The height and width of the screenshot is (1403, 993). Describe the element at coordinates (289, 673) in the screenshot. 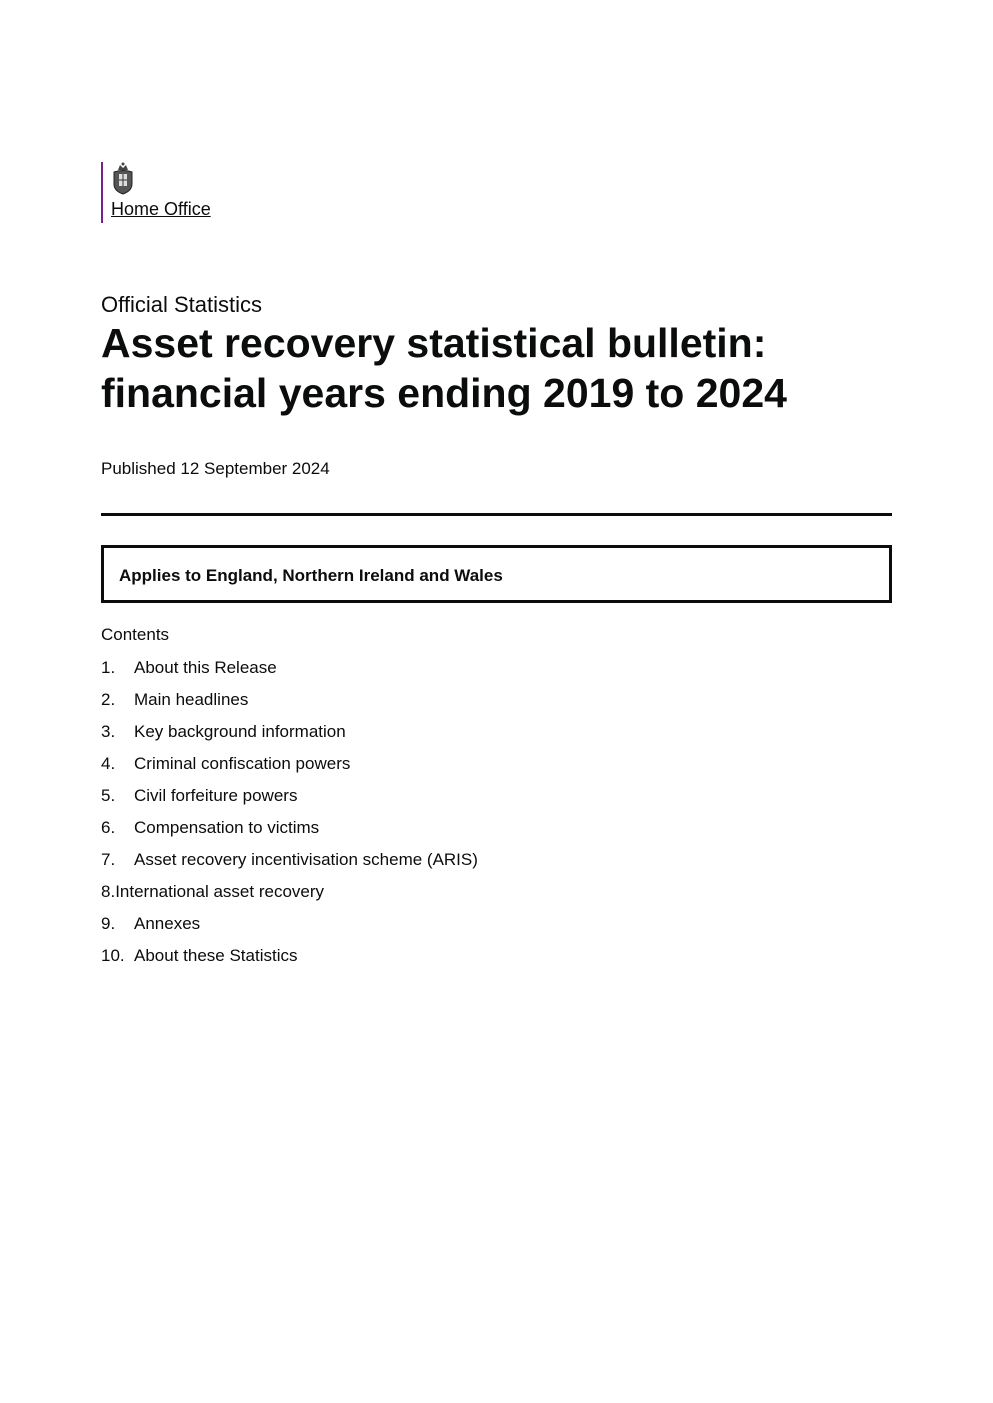

I see `contents-item: 1. About this Release` at that location.